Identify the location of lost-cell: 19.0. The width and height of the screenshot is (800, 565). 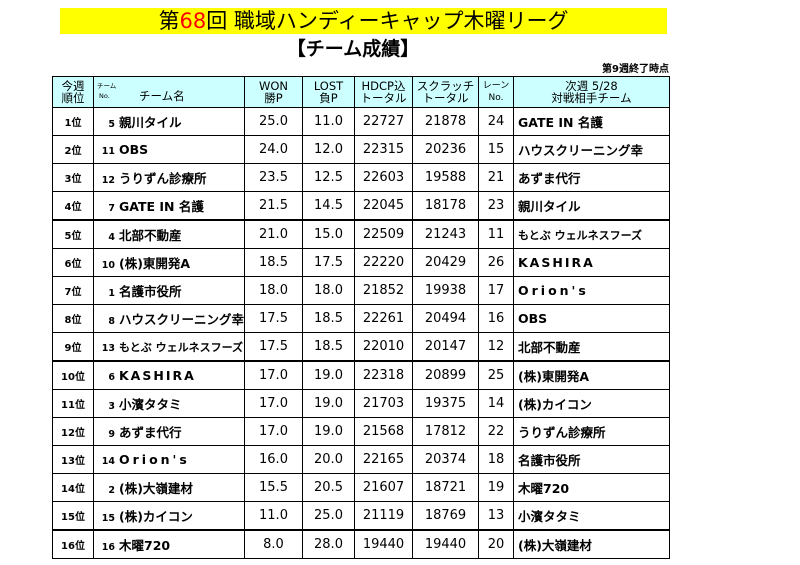
(328, 403).